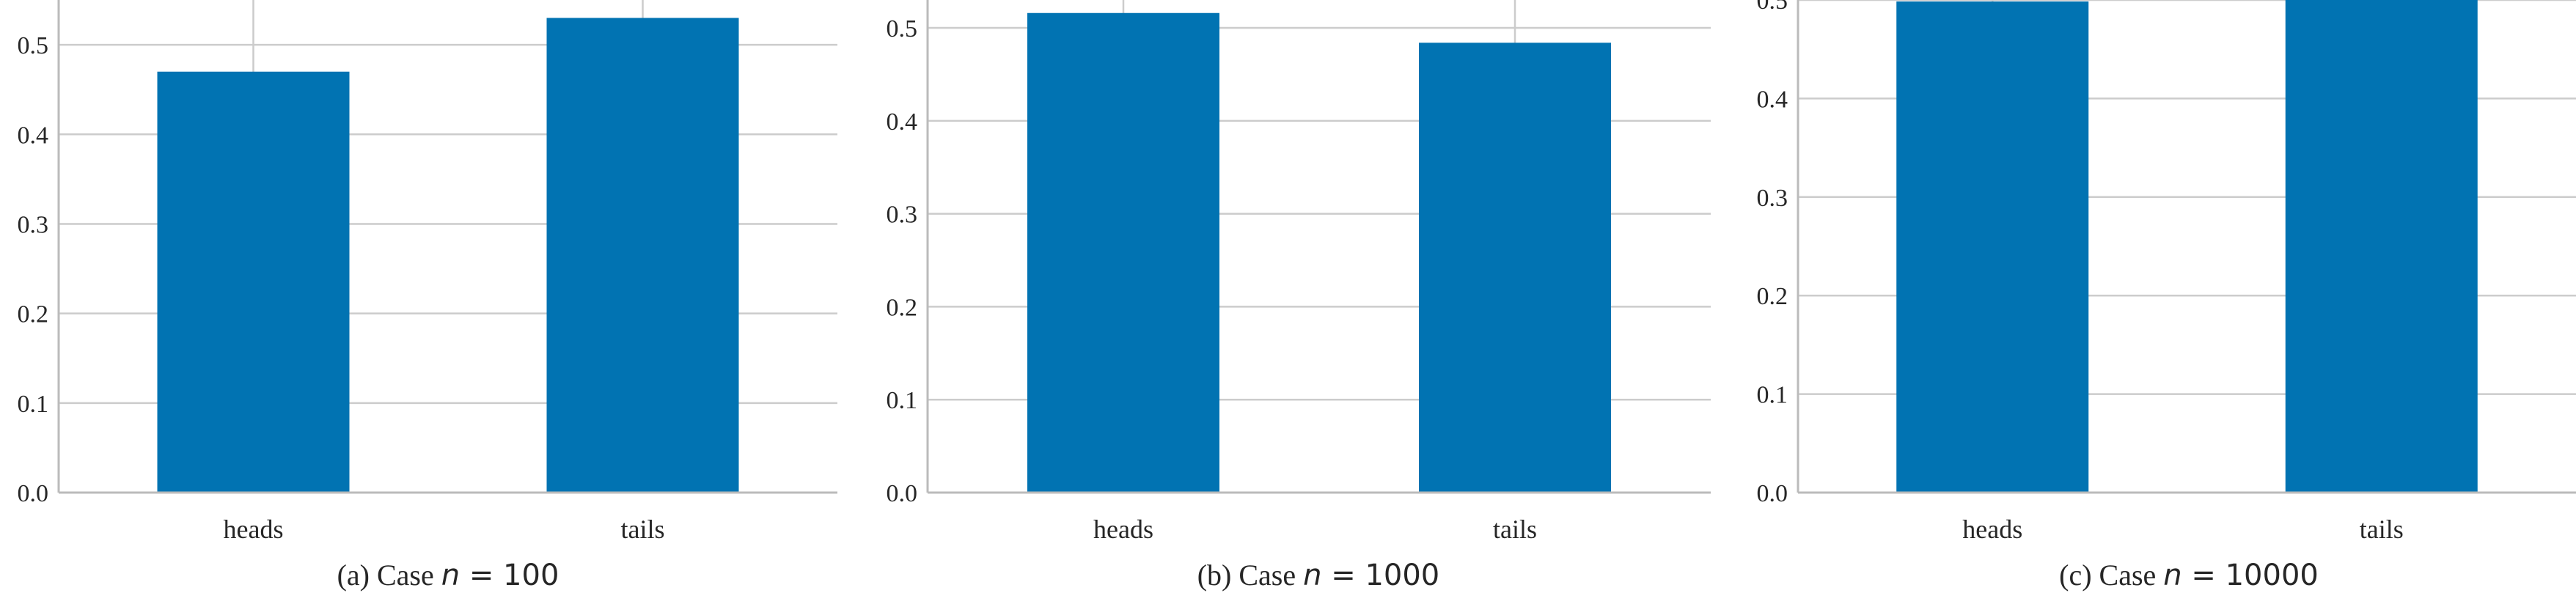  What do you see at coordinates (2189, 575) in the screenshot?
I see `subfigure-caption: (c) Case n = 10000` at bounding box center [2189, 575].